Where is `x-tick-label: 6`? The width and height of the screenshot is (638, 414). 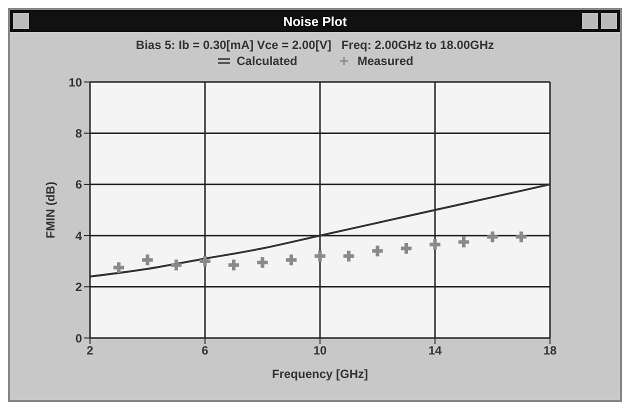
x-tick-label: 6 is located at coordinates (205, 351).